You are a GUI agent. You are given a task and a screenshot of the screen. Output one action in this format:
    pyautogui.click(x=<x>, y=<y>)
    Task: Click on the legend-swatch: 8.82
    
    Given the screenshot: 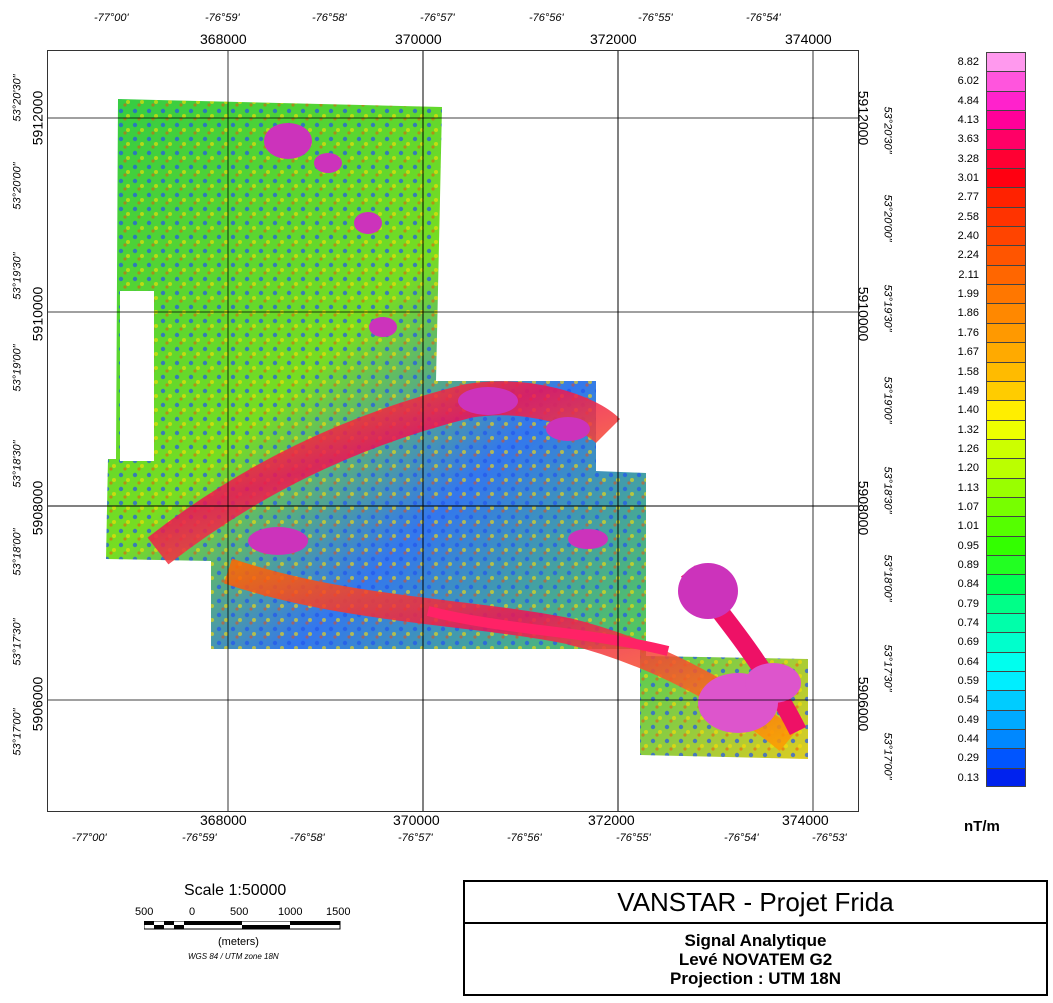 What is the action you would take?
    pyautogui.click(x=992, y=62)
    